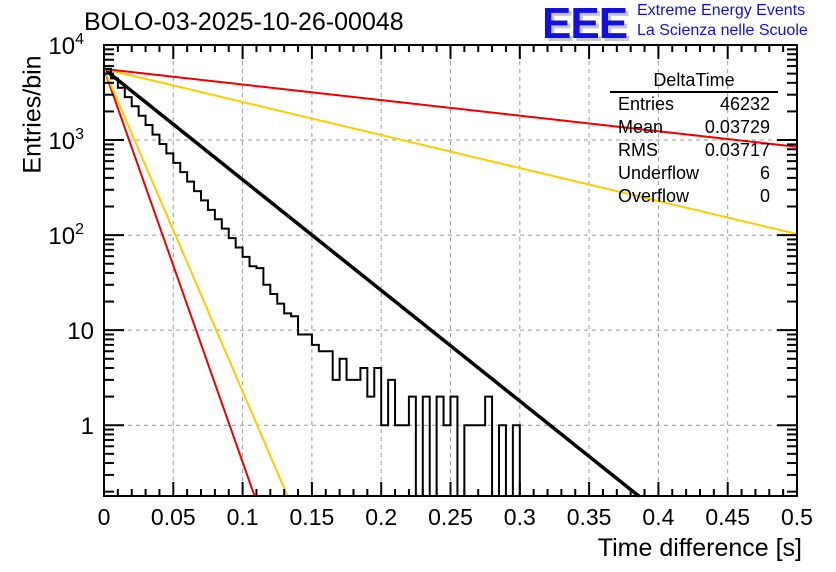  Describe the element at coordinates (80, 331) in the screenshot. I see `y-tick-label: 10` at that location.